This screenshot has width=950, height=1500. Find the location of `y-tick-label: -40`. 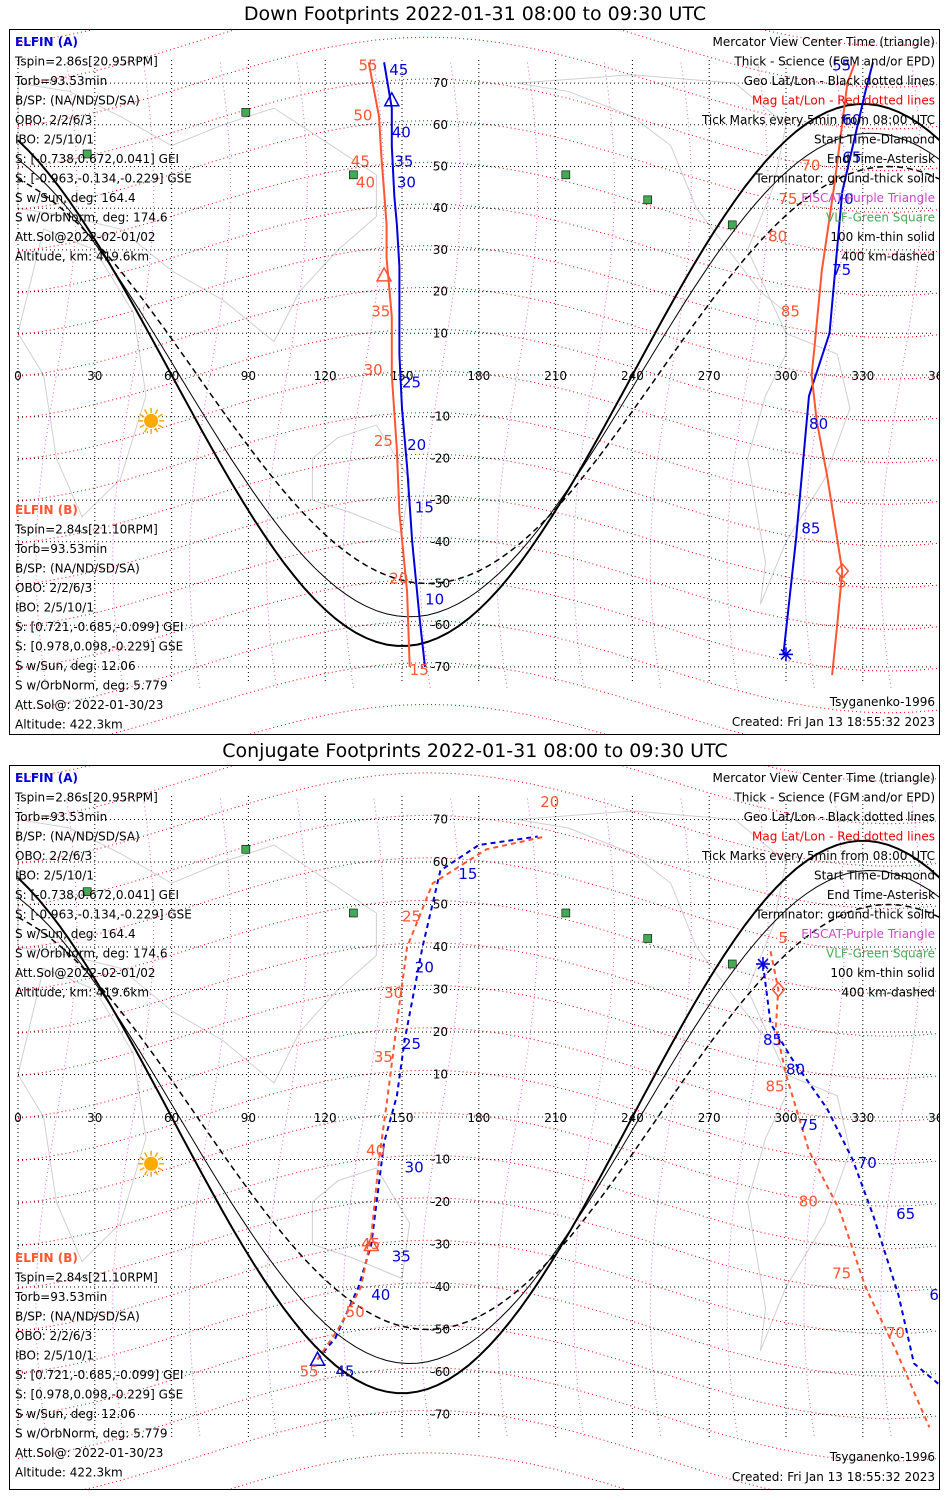

y-tick-label: -40 is located at coordinates (441, 542).